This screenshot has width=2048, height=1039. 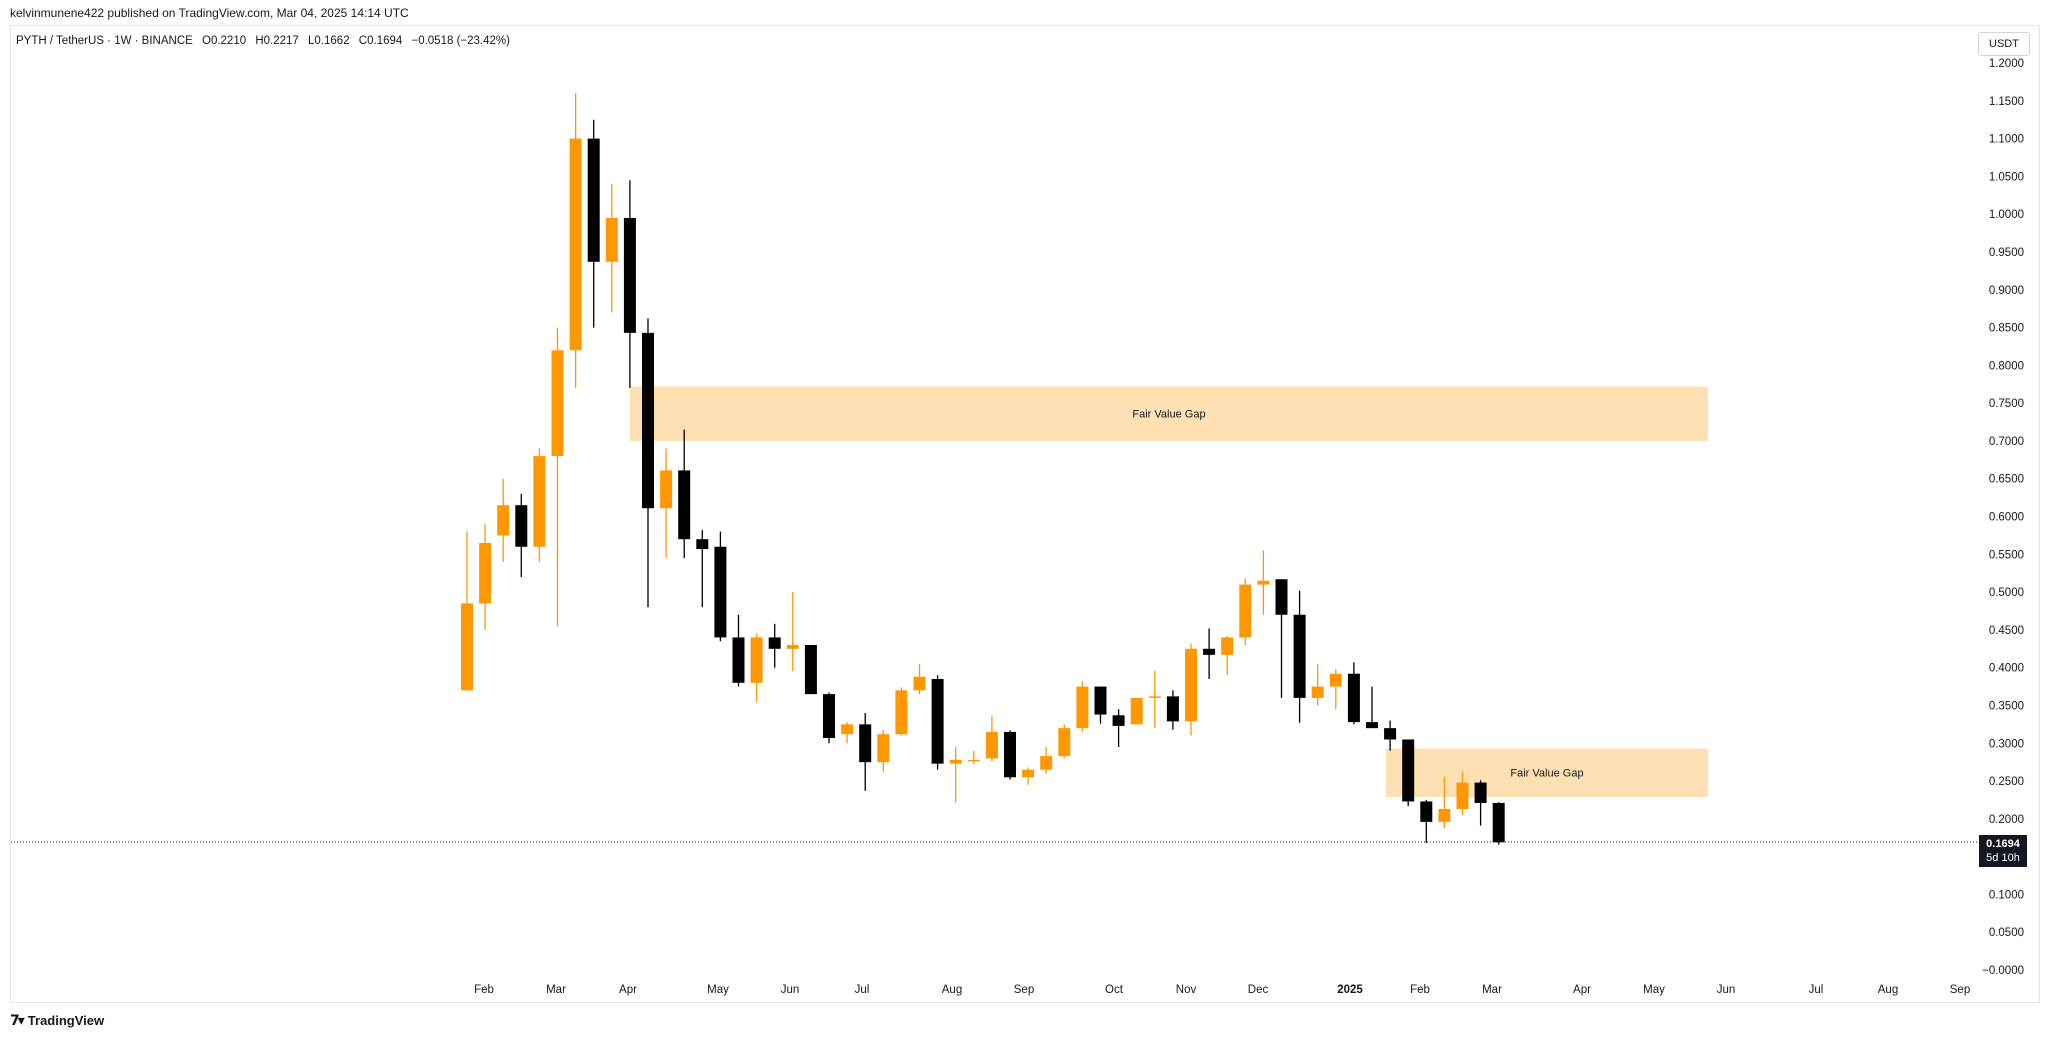 What do you see at coordinates (2003, 858) in the screenshot?
I see `bar-countdown: 5d 10h` at bounding box center [2003, 858].